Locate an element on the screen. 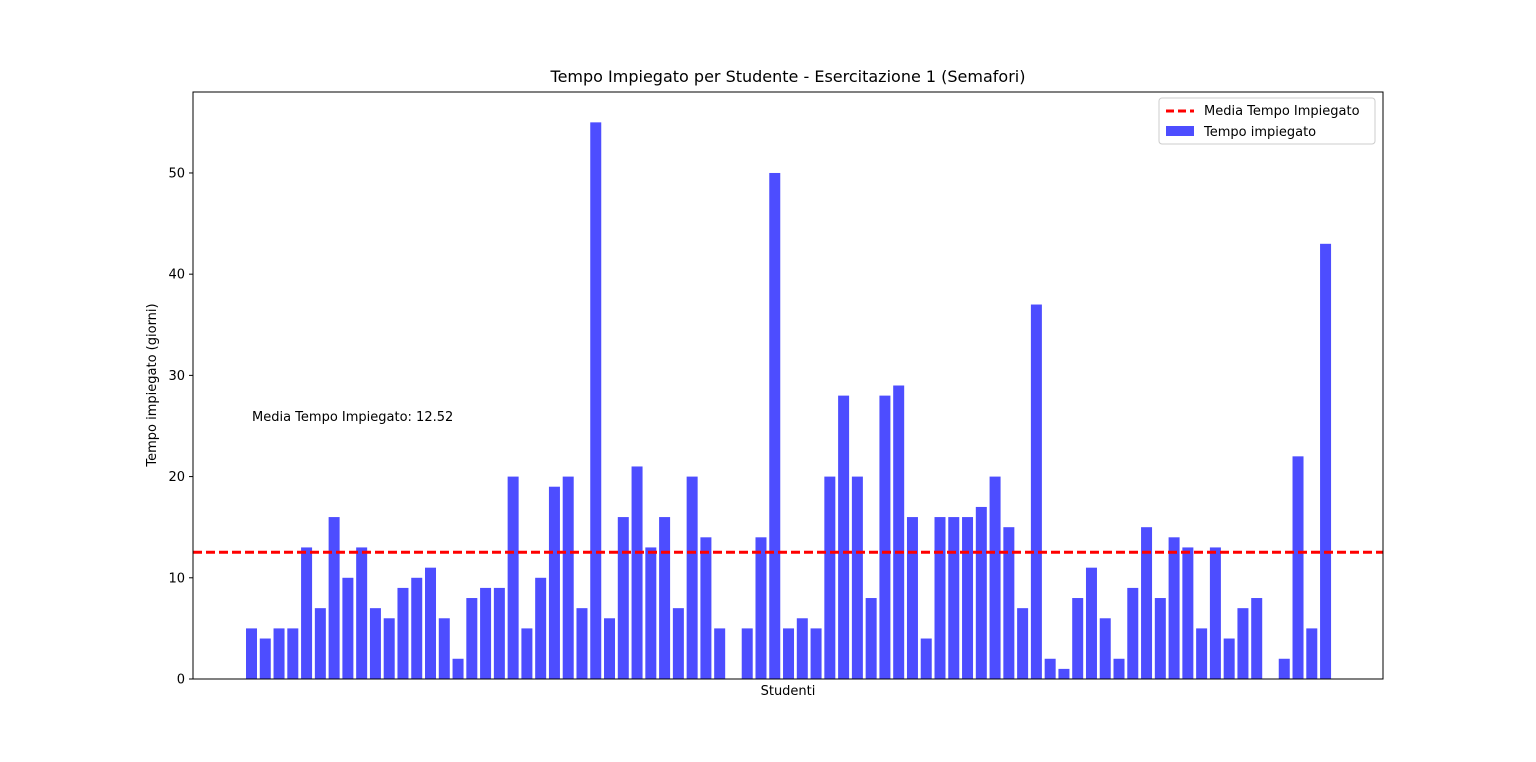 This screenshot has height=762, width=1536. legend-label-mean: Media Tempo Impiegato is located at coordinates (1282, 111).